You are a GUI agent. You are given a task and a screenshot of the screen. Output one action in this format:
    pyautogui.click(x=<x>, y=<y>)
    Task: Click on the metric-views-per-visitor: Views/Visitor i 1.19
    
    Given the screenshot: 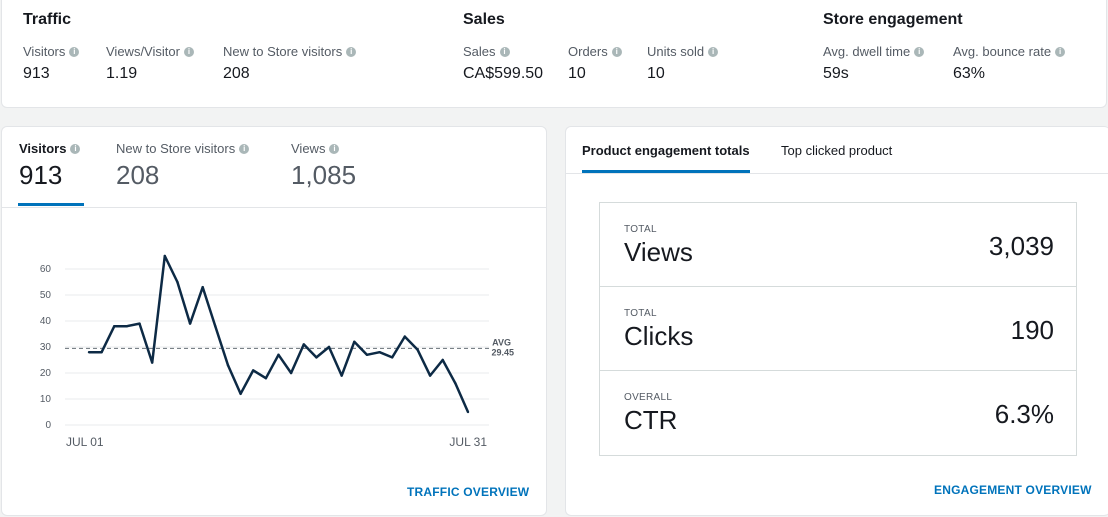 What is the action you would take?
    pyautogui.click(x=150, y=63)
    